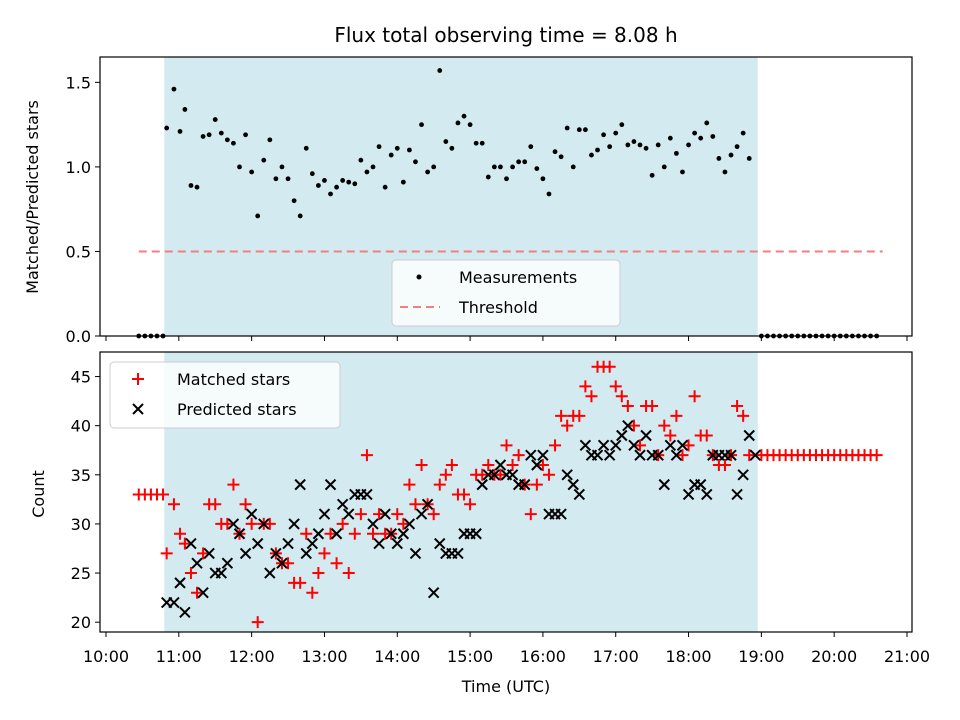  What do you see at coordinates (138, 409) in the screenshot?
I see `predicted-legend-marker` at bounding box center [138, 409].